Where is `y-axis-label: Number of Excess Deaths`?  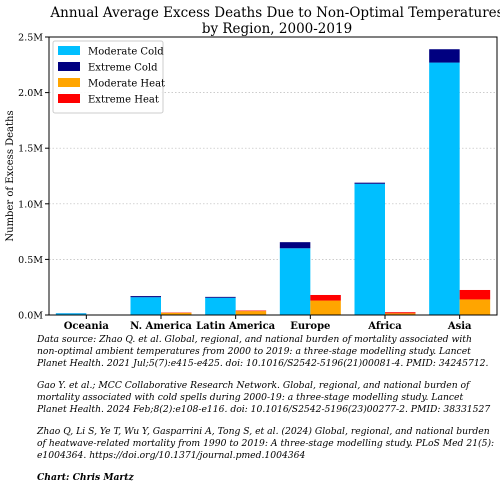 y-axis-label: Number of Excess Deaths is located at coordinates (10, 175).